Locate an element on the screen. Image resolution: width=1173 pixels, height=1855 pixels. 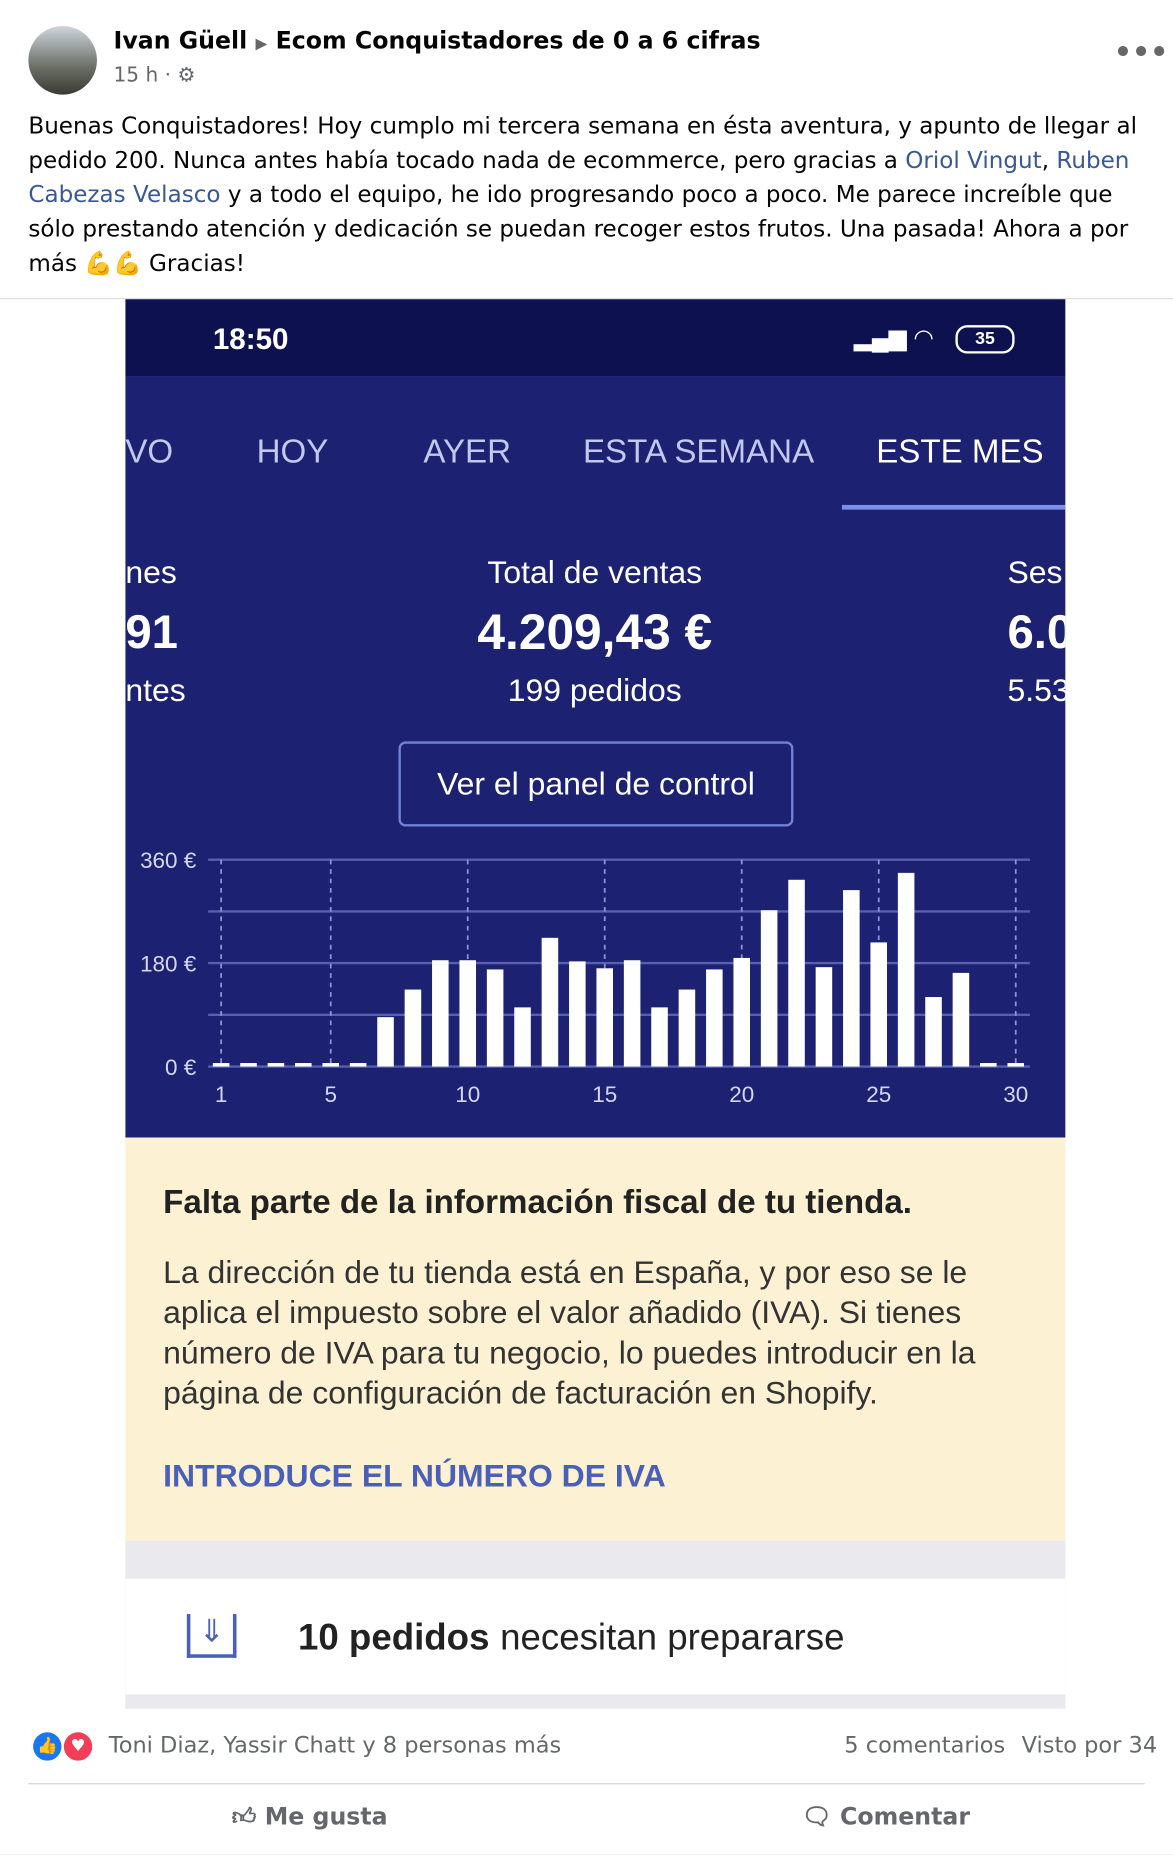
x-tick-label: 25 is located at coordinates (878, 1094).